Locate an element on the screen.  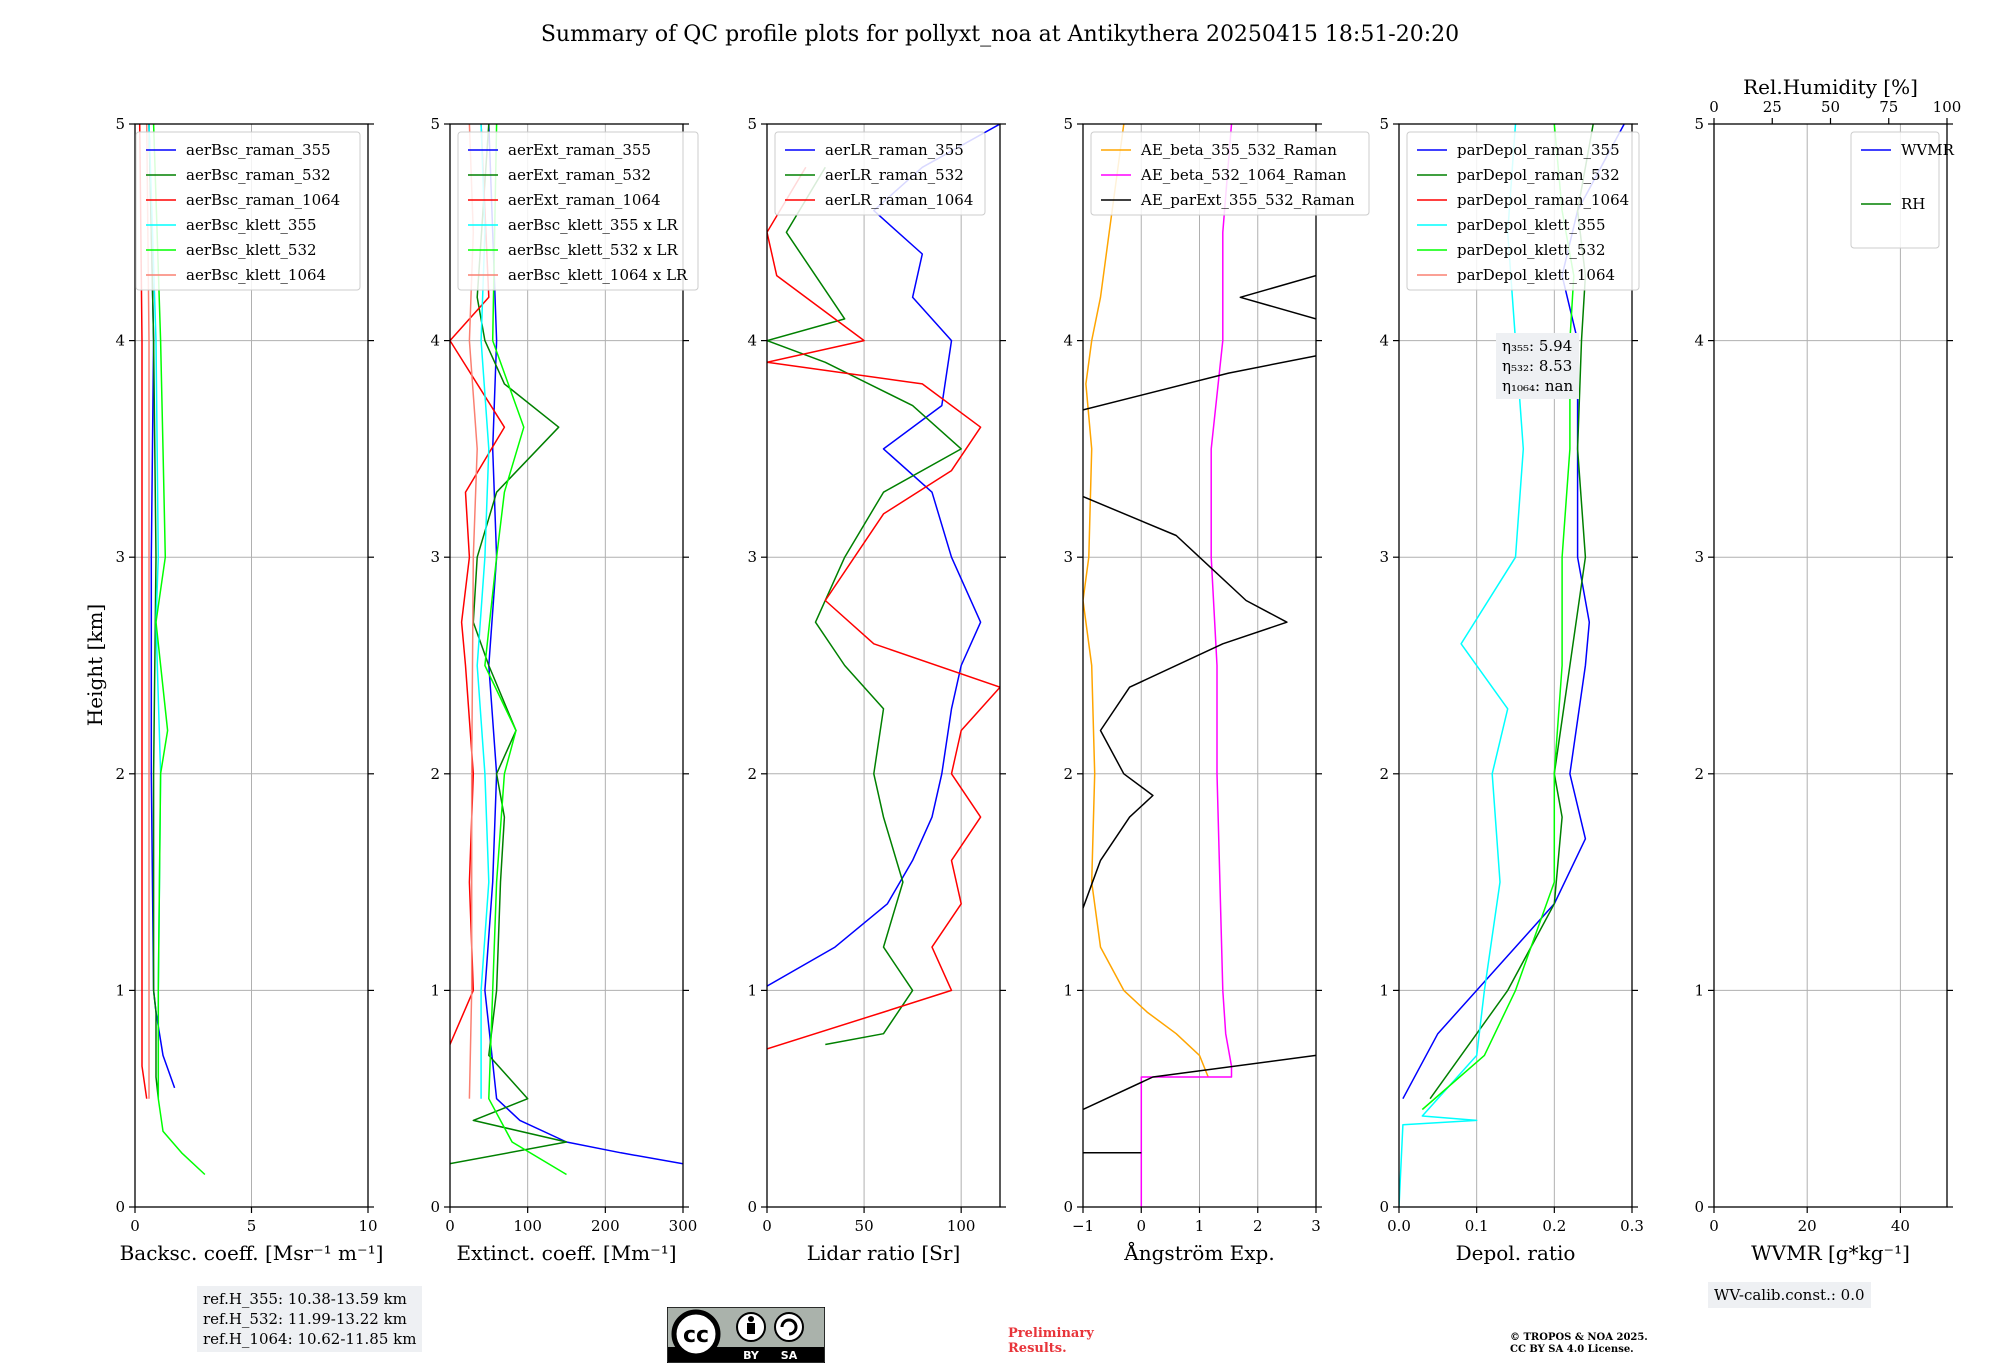
legend-label: parDepol_klett_1064 is located at coordinates (1536, 275).